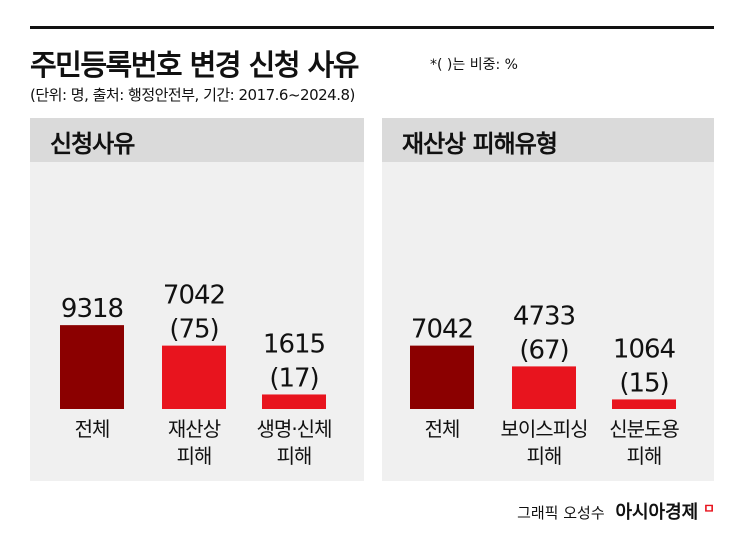 The width and height of the screenshot is (745, 537). I want to click on brand-logo: 아시아경제, so click(657, 512).